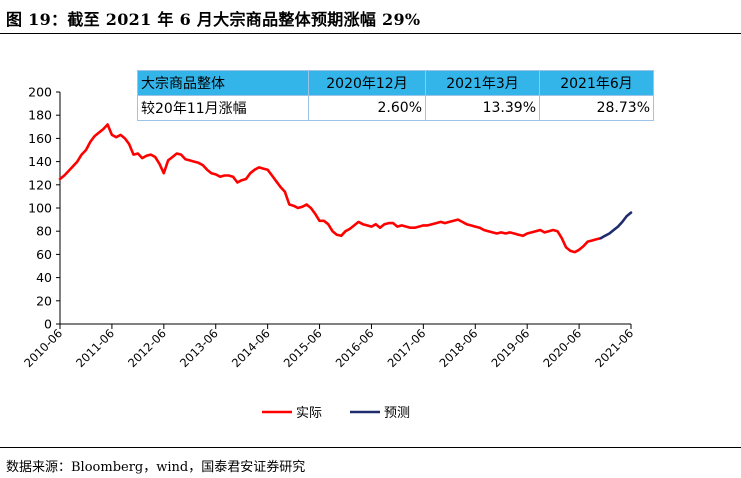 The height and width of the screenshot is (478, 741). Describe the element at coordinates (459, 348) in the screenshot. I see `x-tick-label: 2018-06` at that location.